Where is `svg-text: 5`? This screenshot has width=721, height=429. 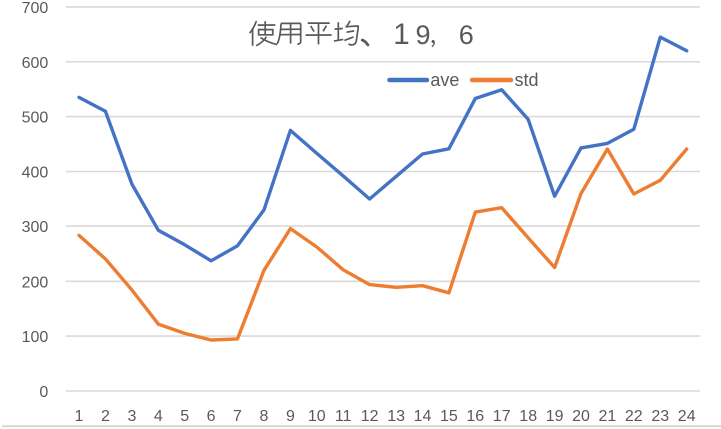 svg-text: 5 is located at coordinates (184, 416).